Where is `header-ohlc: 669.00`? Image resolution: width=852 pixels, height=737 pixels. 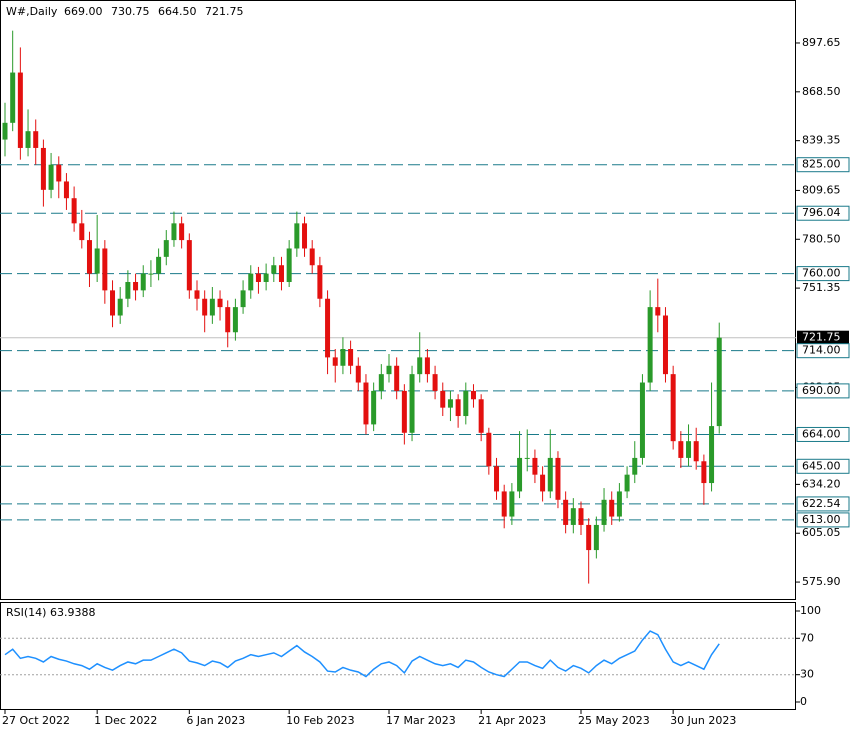
header-ohlc: 669.00 is located at coordinates (83, 11).